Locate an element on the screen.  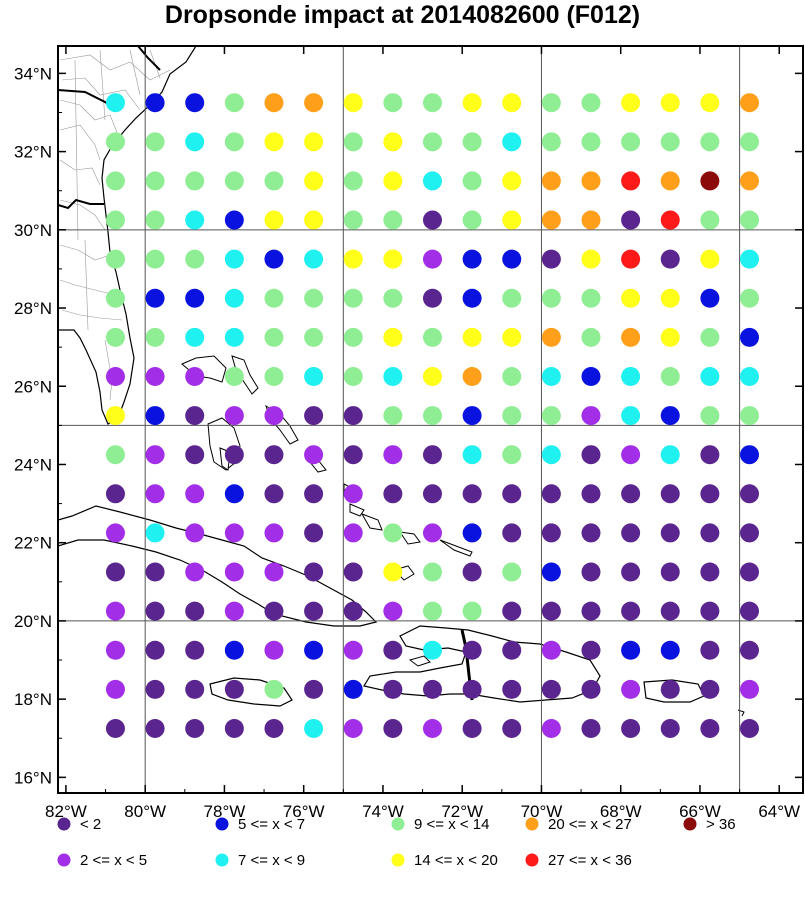
x-tick-label: 78°W is located at coordinates (225, 811).